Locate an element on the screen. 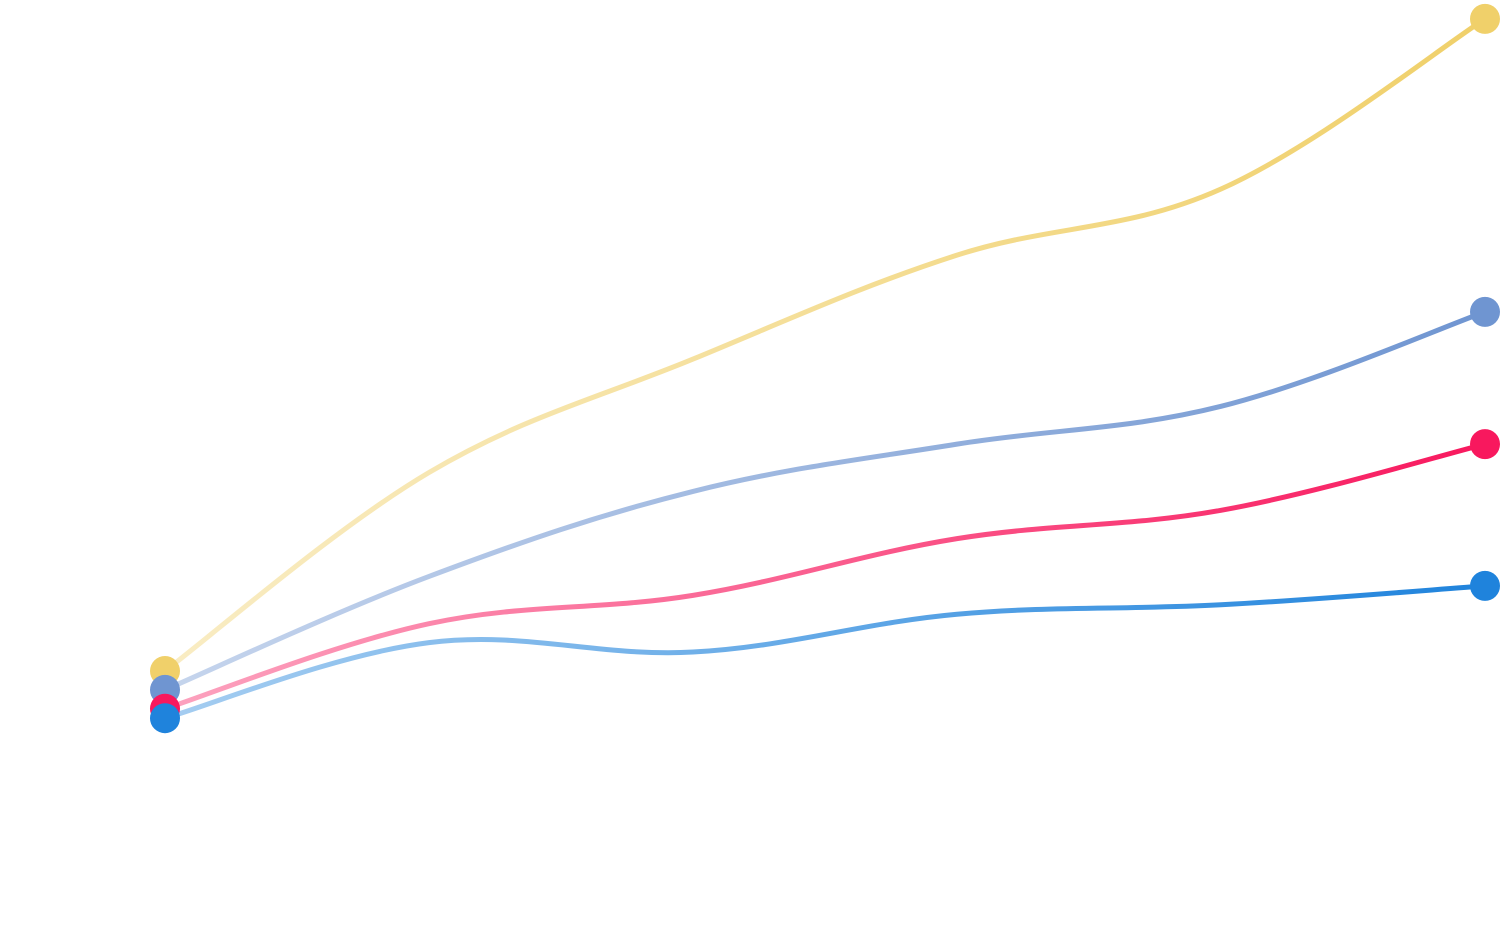 Image resolution: width=1500 pixels, height=945 pixels. series-1-end-point is located at coordinates (1485, 18).